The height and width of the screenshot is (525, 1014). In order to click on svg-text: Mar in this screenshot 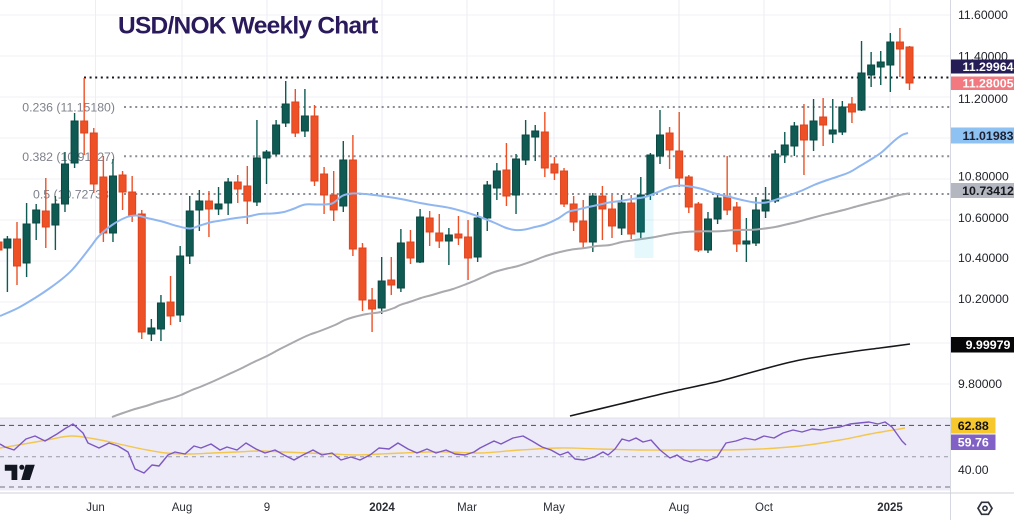, I will do `click(467, 508)`.